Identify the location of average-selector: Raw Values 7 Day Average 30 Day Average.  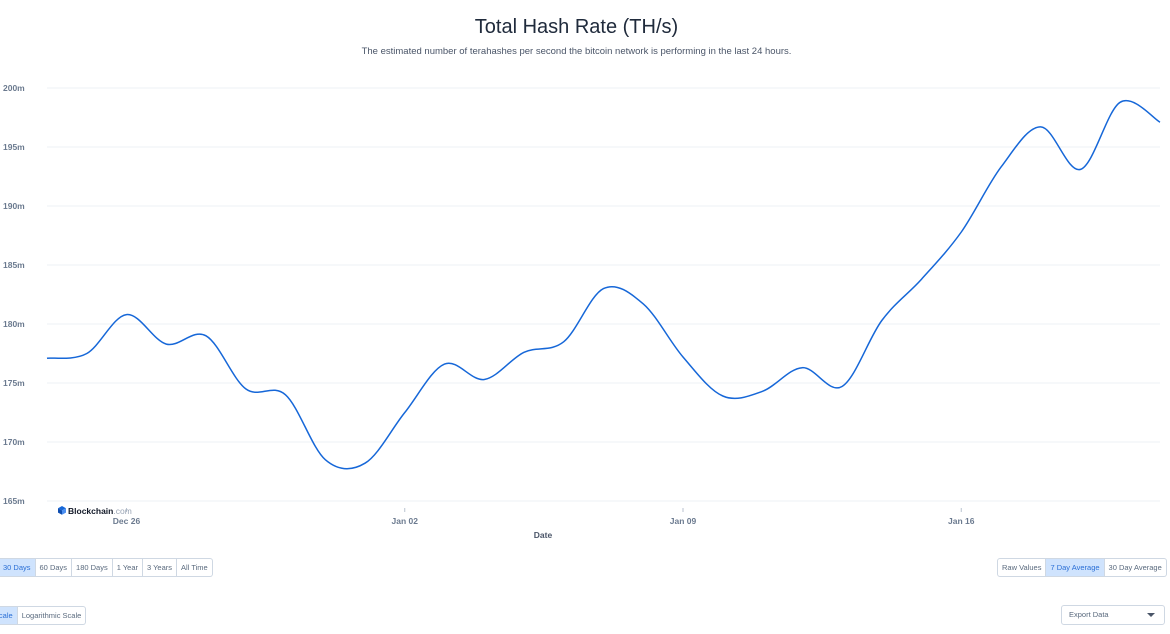
(1082, 567).